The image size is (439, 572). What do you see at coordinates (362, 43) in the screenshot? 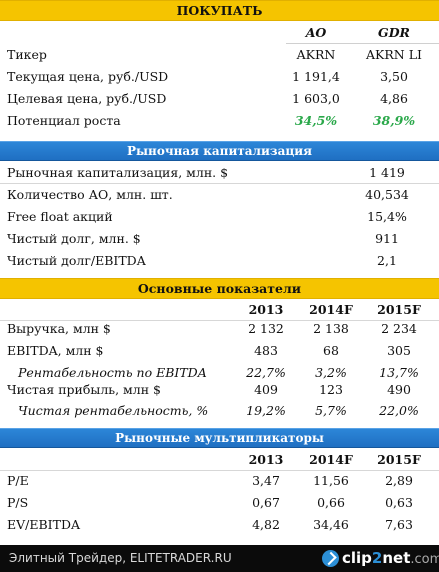
I see `divider` at bounding box center [362, 43].